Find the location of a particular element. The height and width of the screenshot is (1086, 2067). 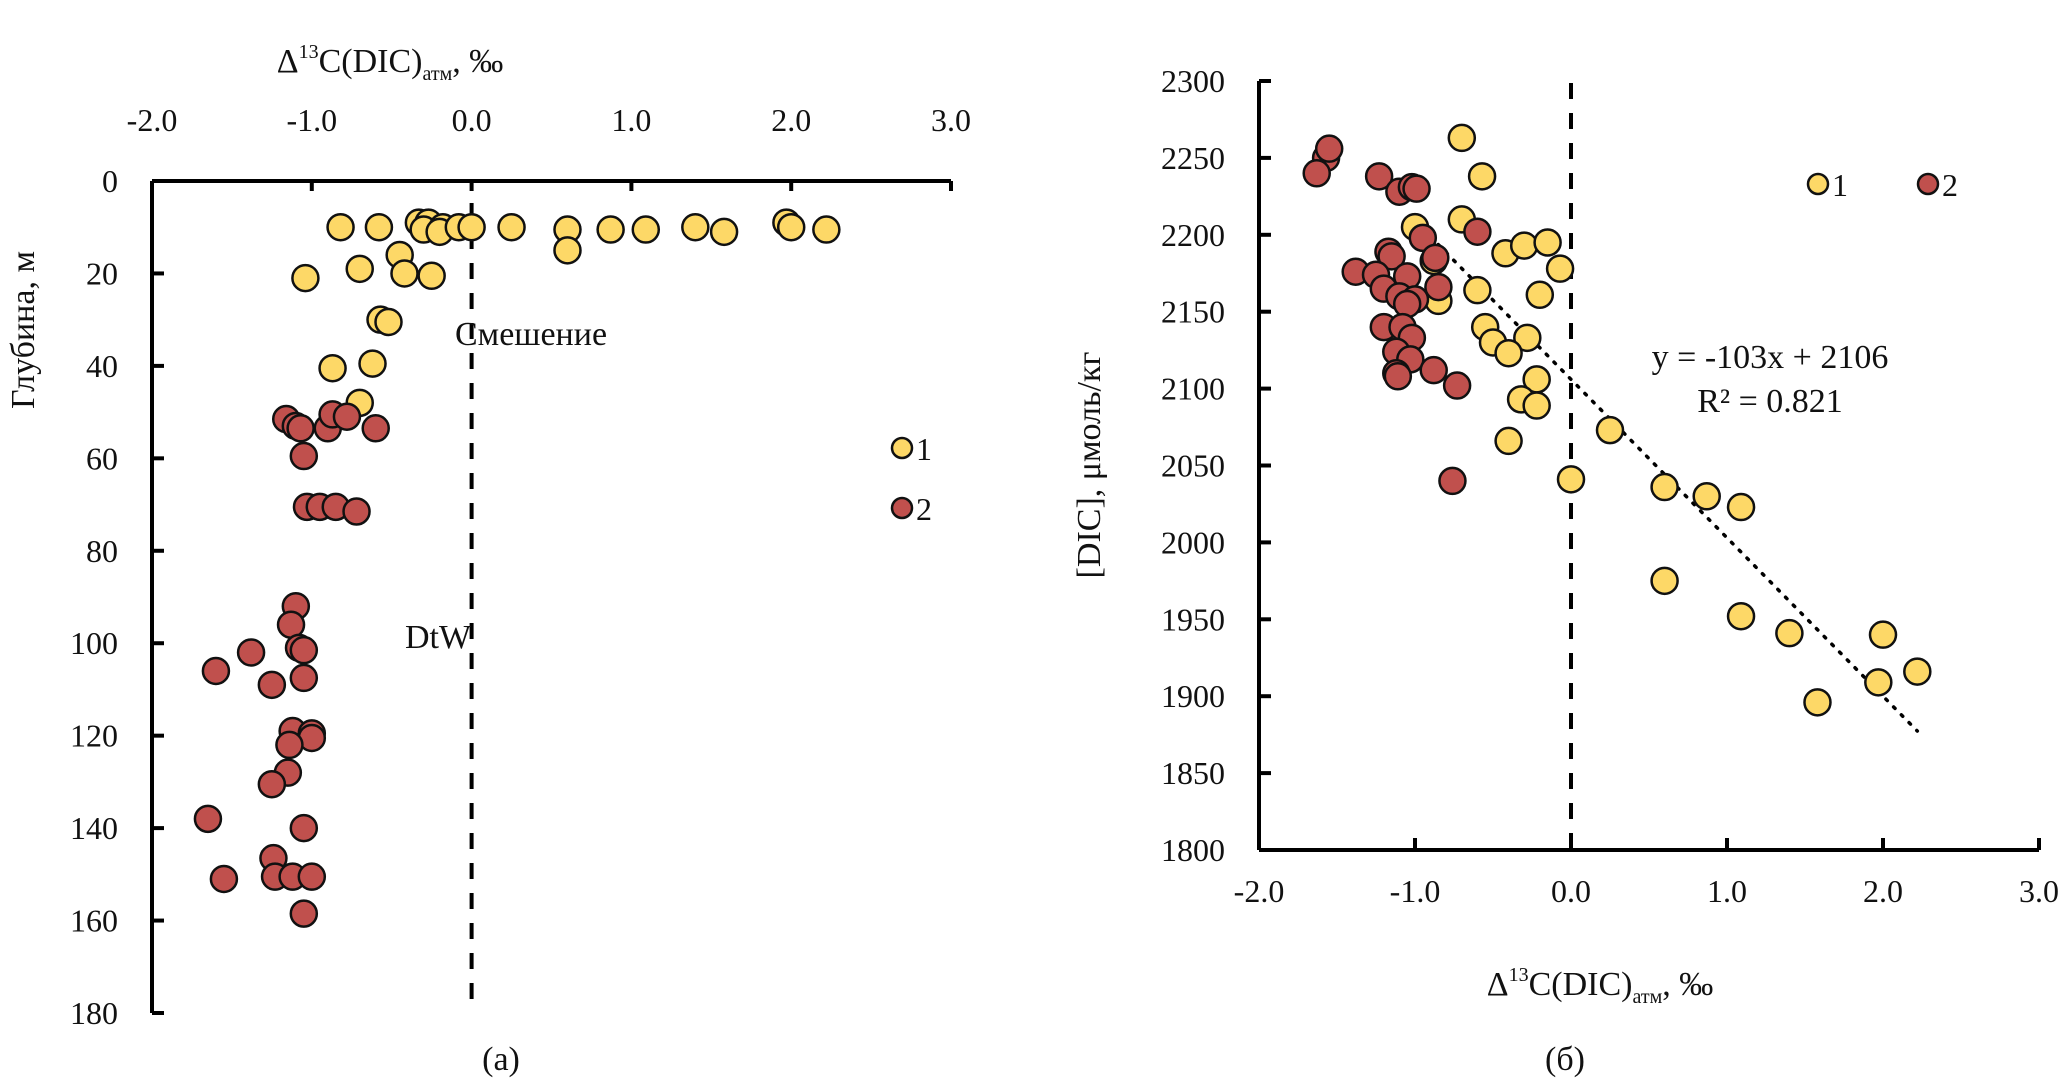

y-tick-label: 80 is located at coordinates (102, 551).